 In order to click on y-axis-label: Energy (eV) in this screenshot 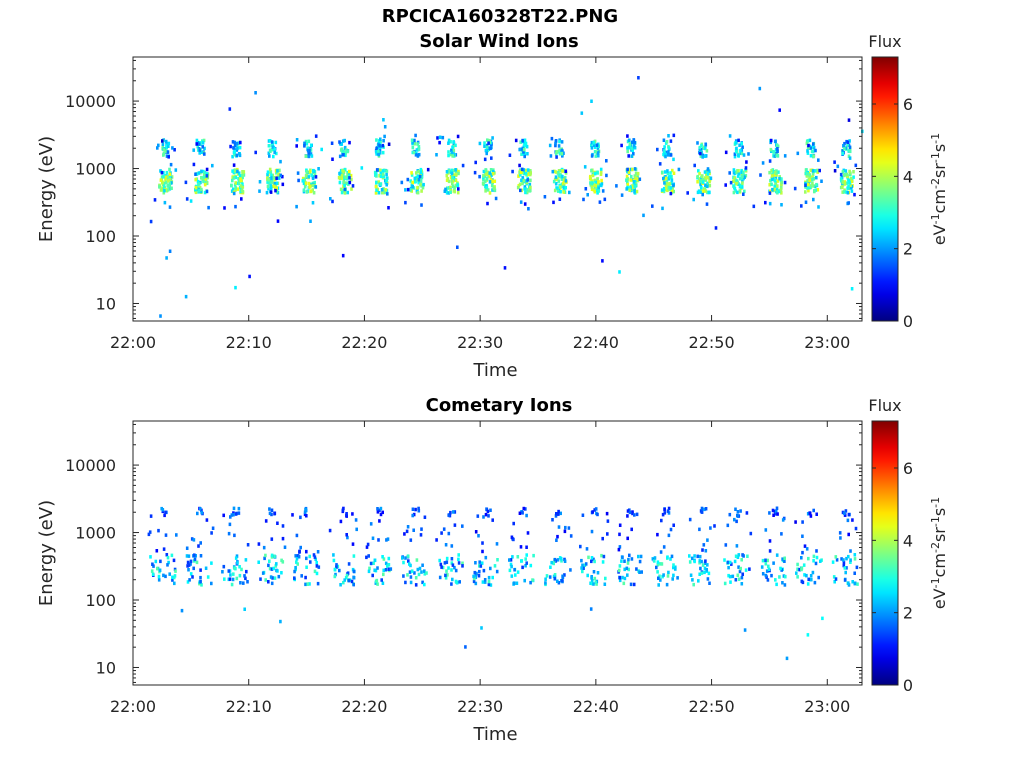, I will do `click(46, 553)`.